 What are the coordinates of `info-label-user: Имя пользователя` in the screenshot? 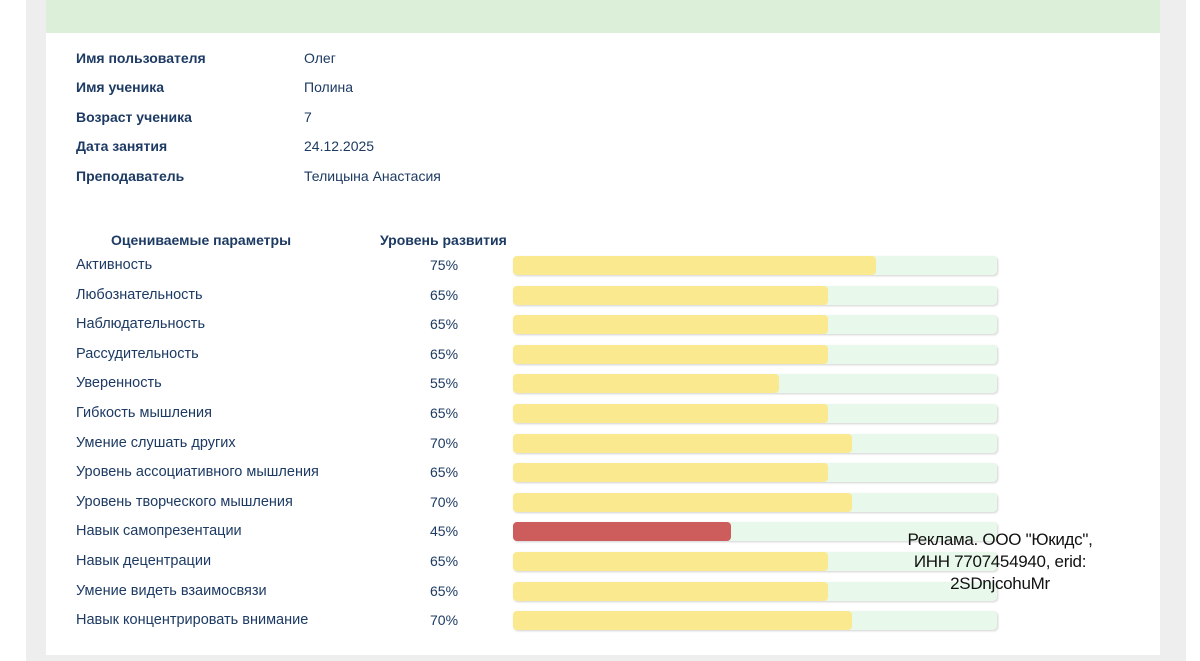 It's located at (141, 58).